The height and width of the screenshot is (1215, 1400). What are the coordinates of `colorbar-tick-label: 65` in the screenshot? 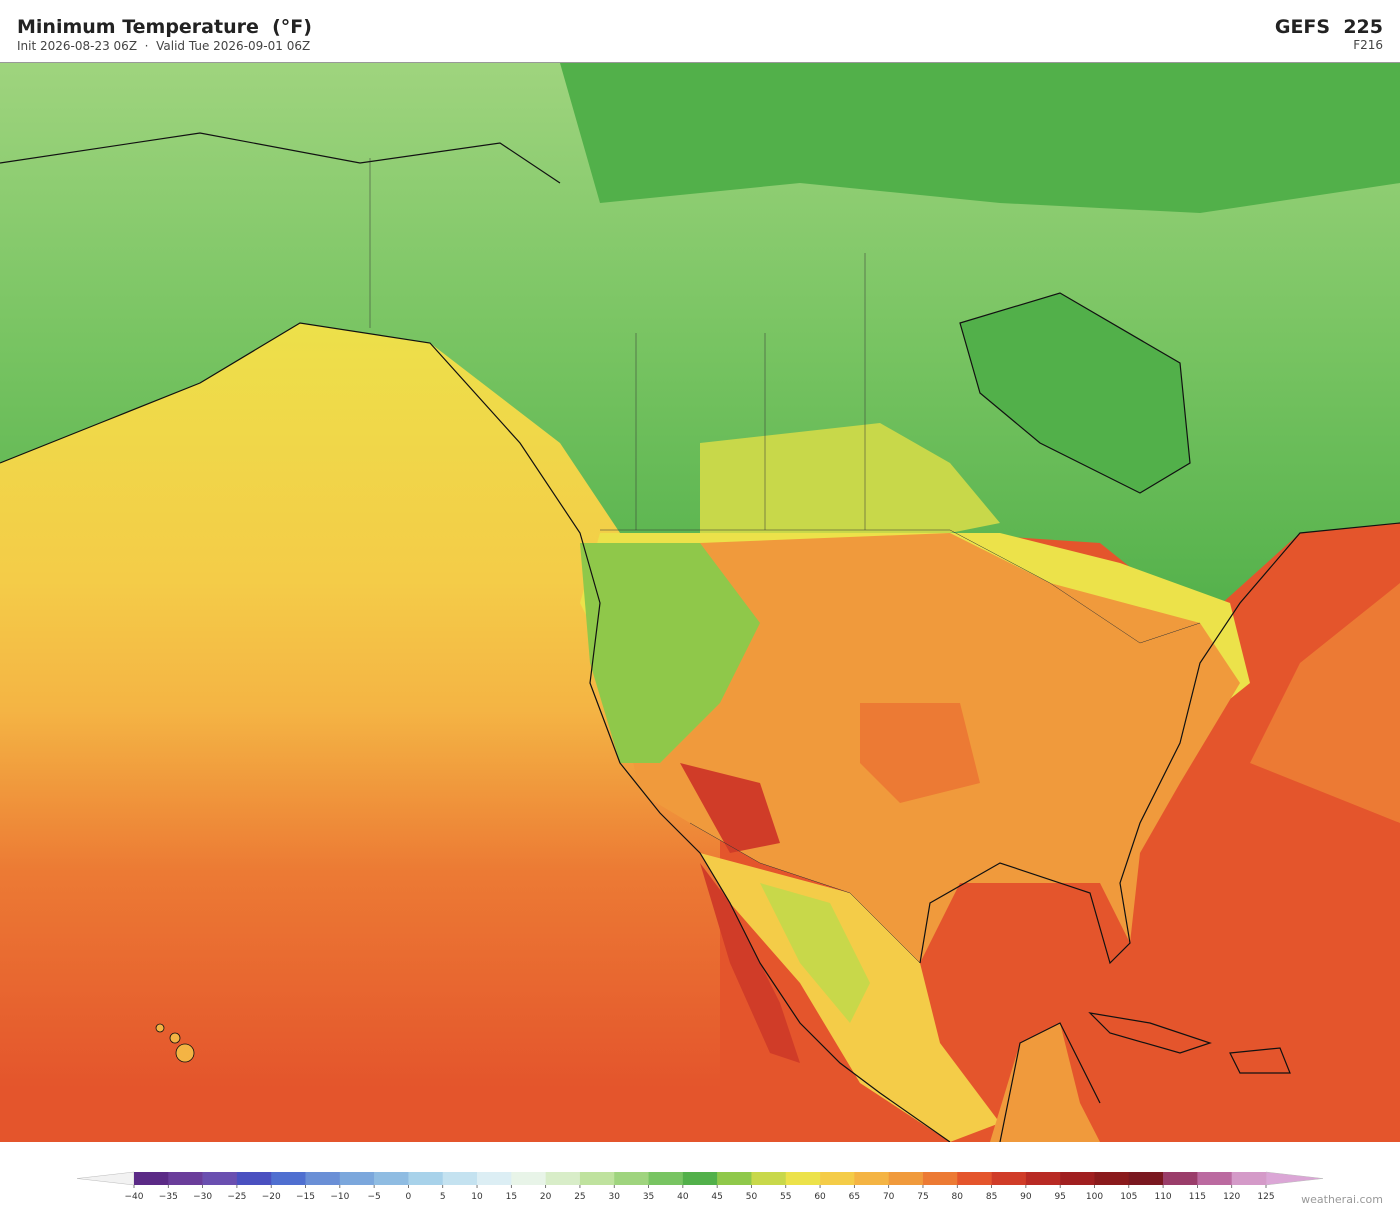 It's located at (854, 1197).